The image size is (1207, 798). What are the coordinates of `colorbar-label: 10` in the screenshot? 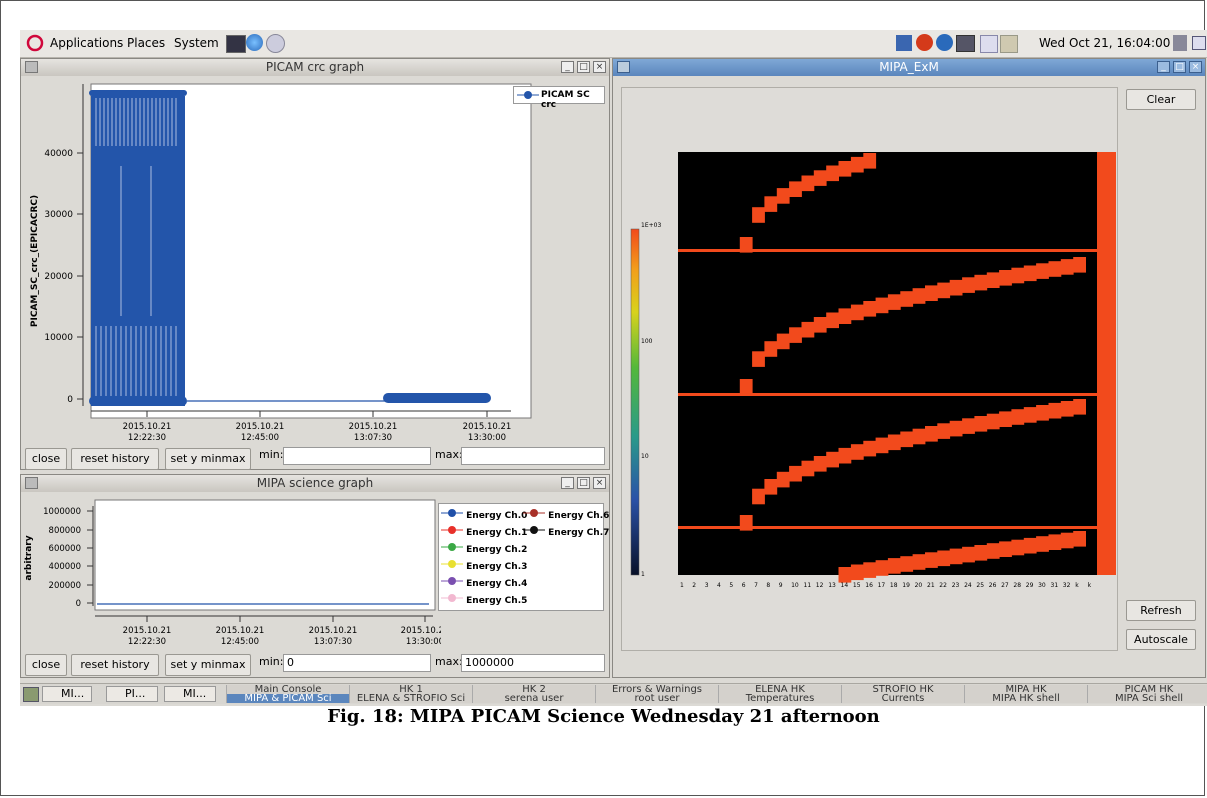 It's located at (645, 456).